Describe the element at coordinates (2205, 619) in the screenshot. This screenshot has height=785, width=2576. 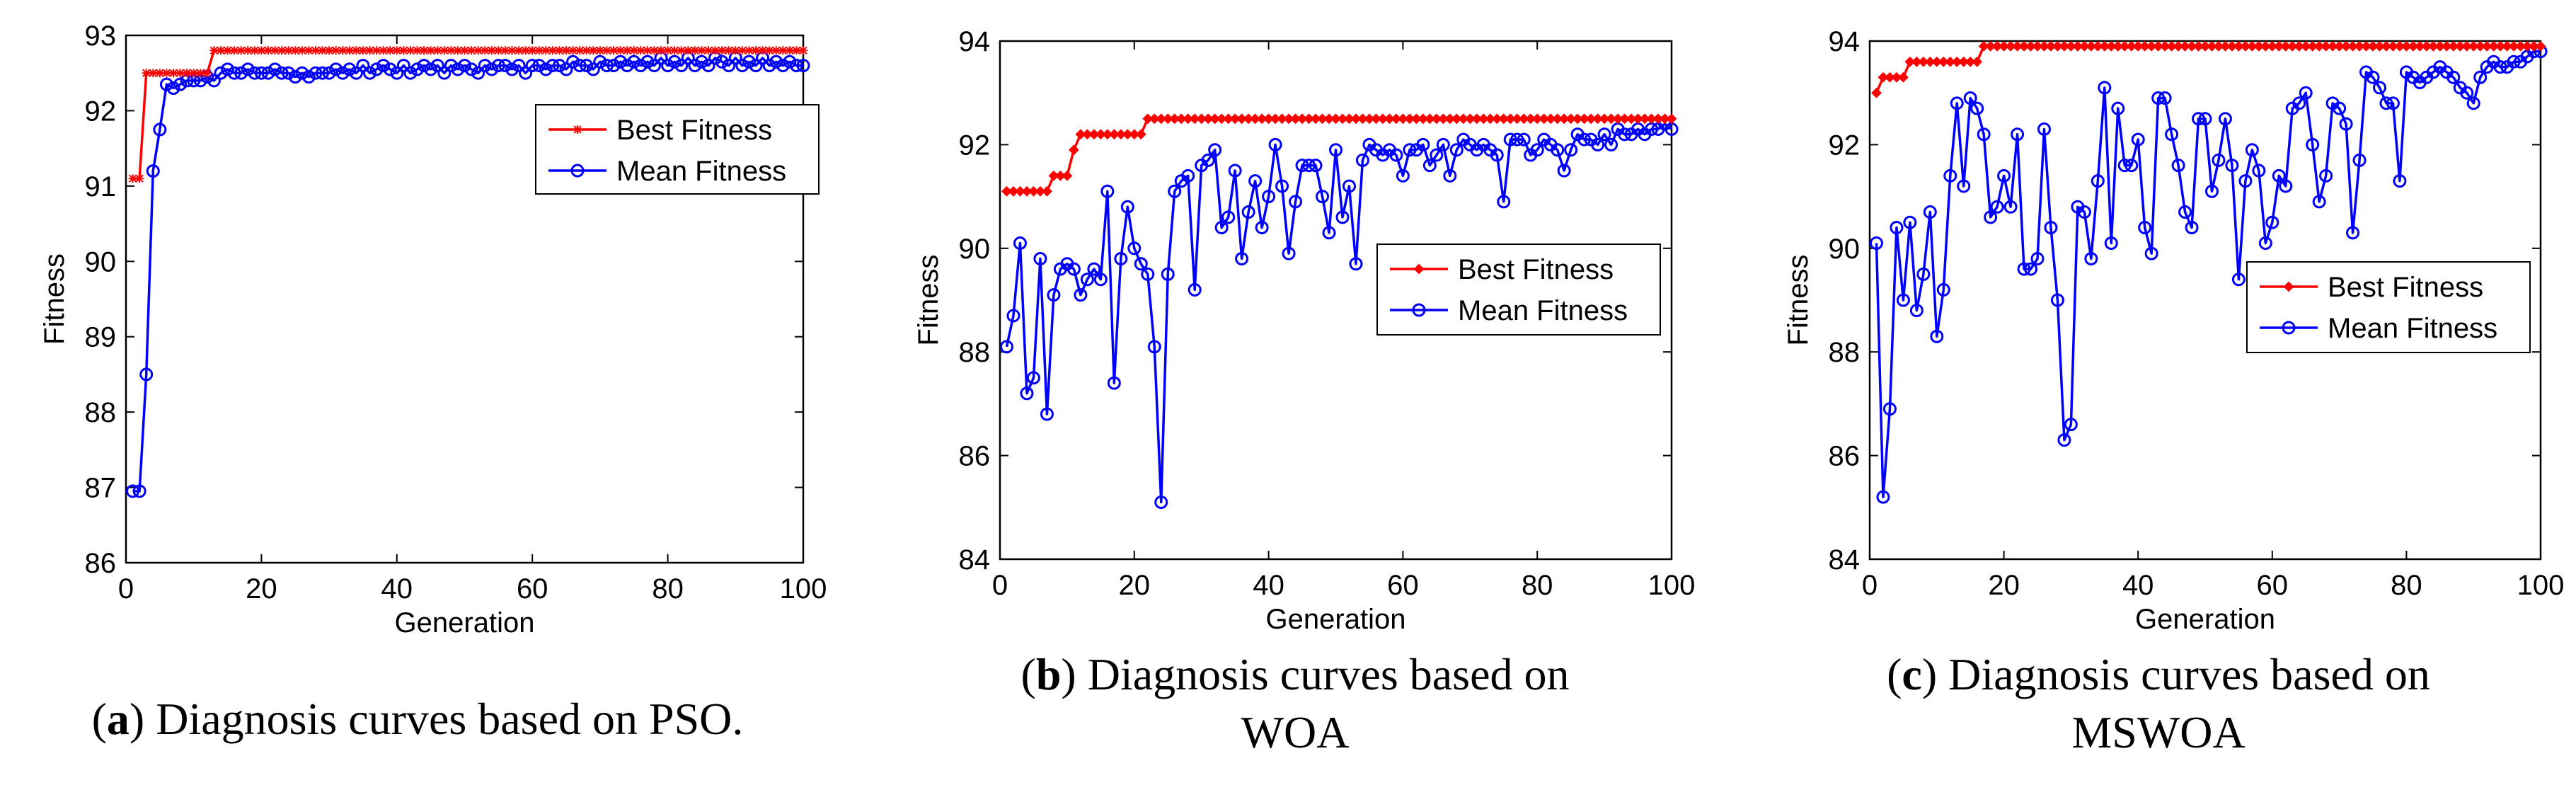
I see `x-axis-label: Generation` at that location.